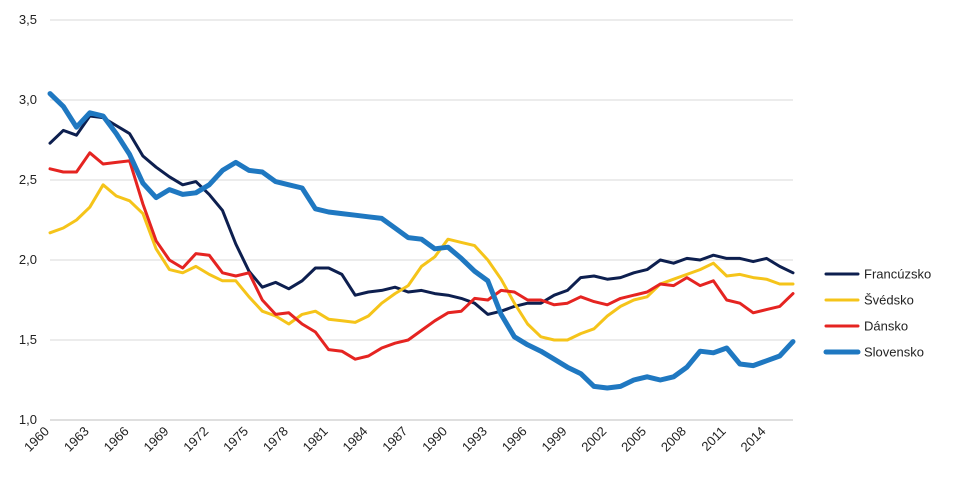 The height and width of the screenshot is (479, 968). I want to click on x-tick-label: 2005, so click(633, 439).